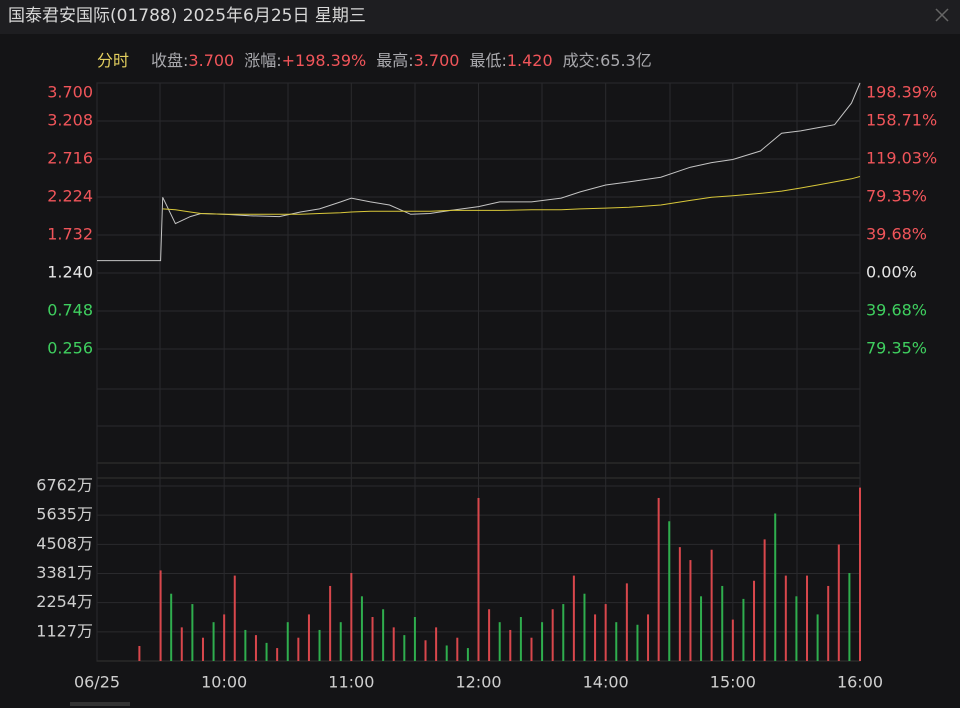 The width and height of the screenshot is (960, 708). I want to click on stat-label: 最高:, so click(395, 60).